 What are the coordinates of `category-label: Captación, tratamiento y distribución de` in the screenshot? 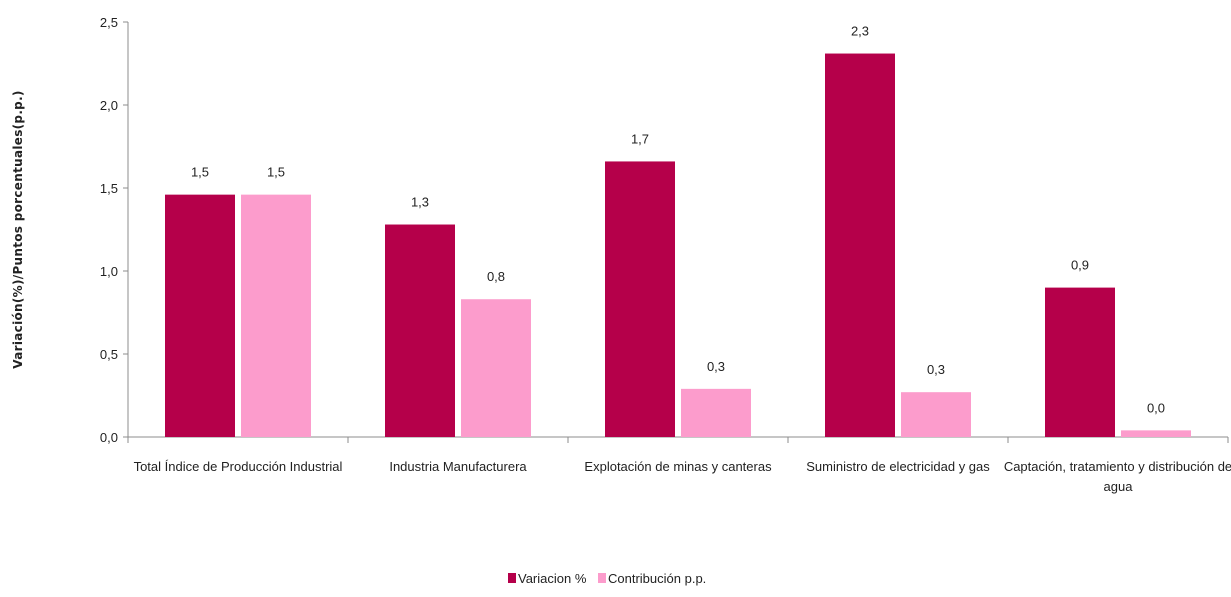 It's located at (1117, 466).